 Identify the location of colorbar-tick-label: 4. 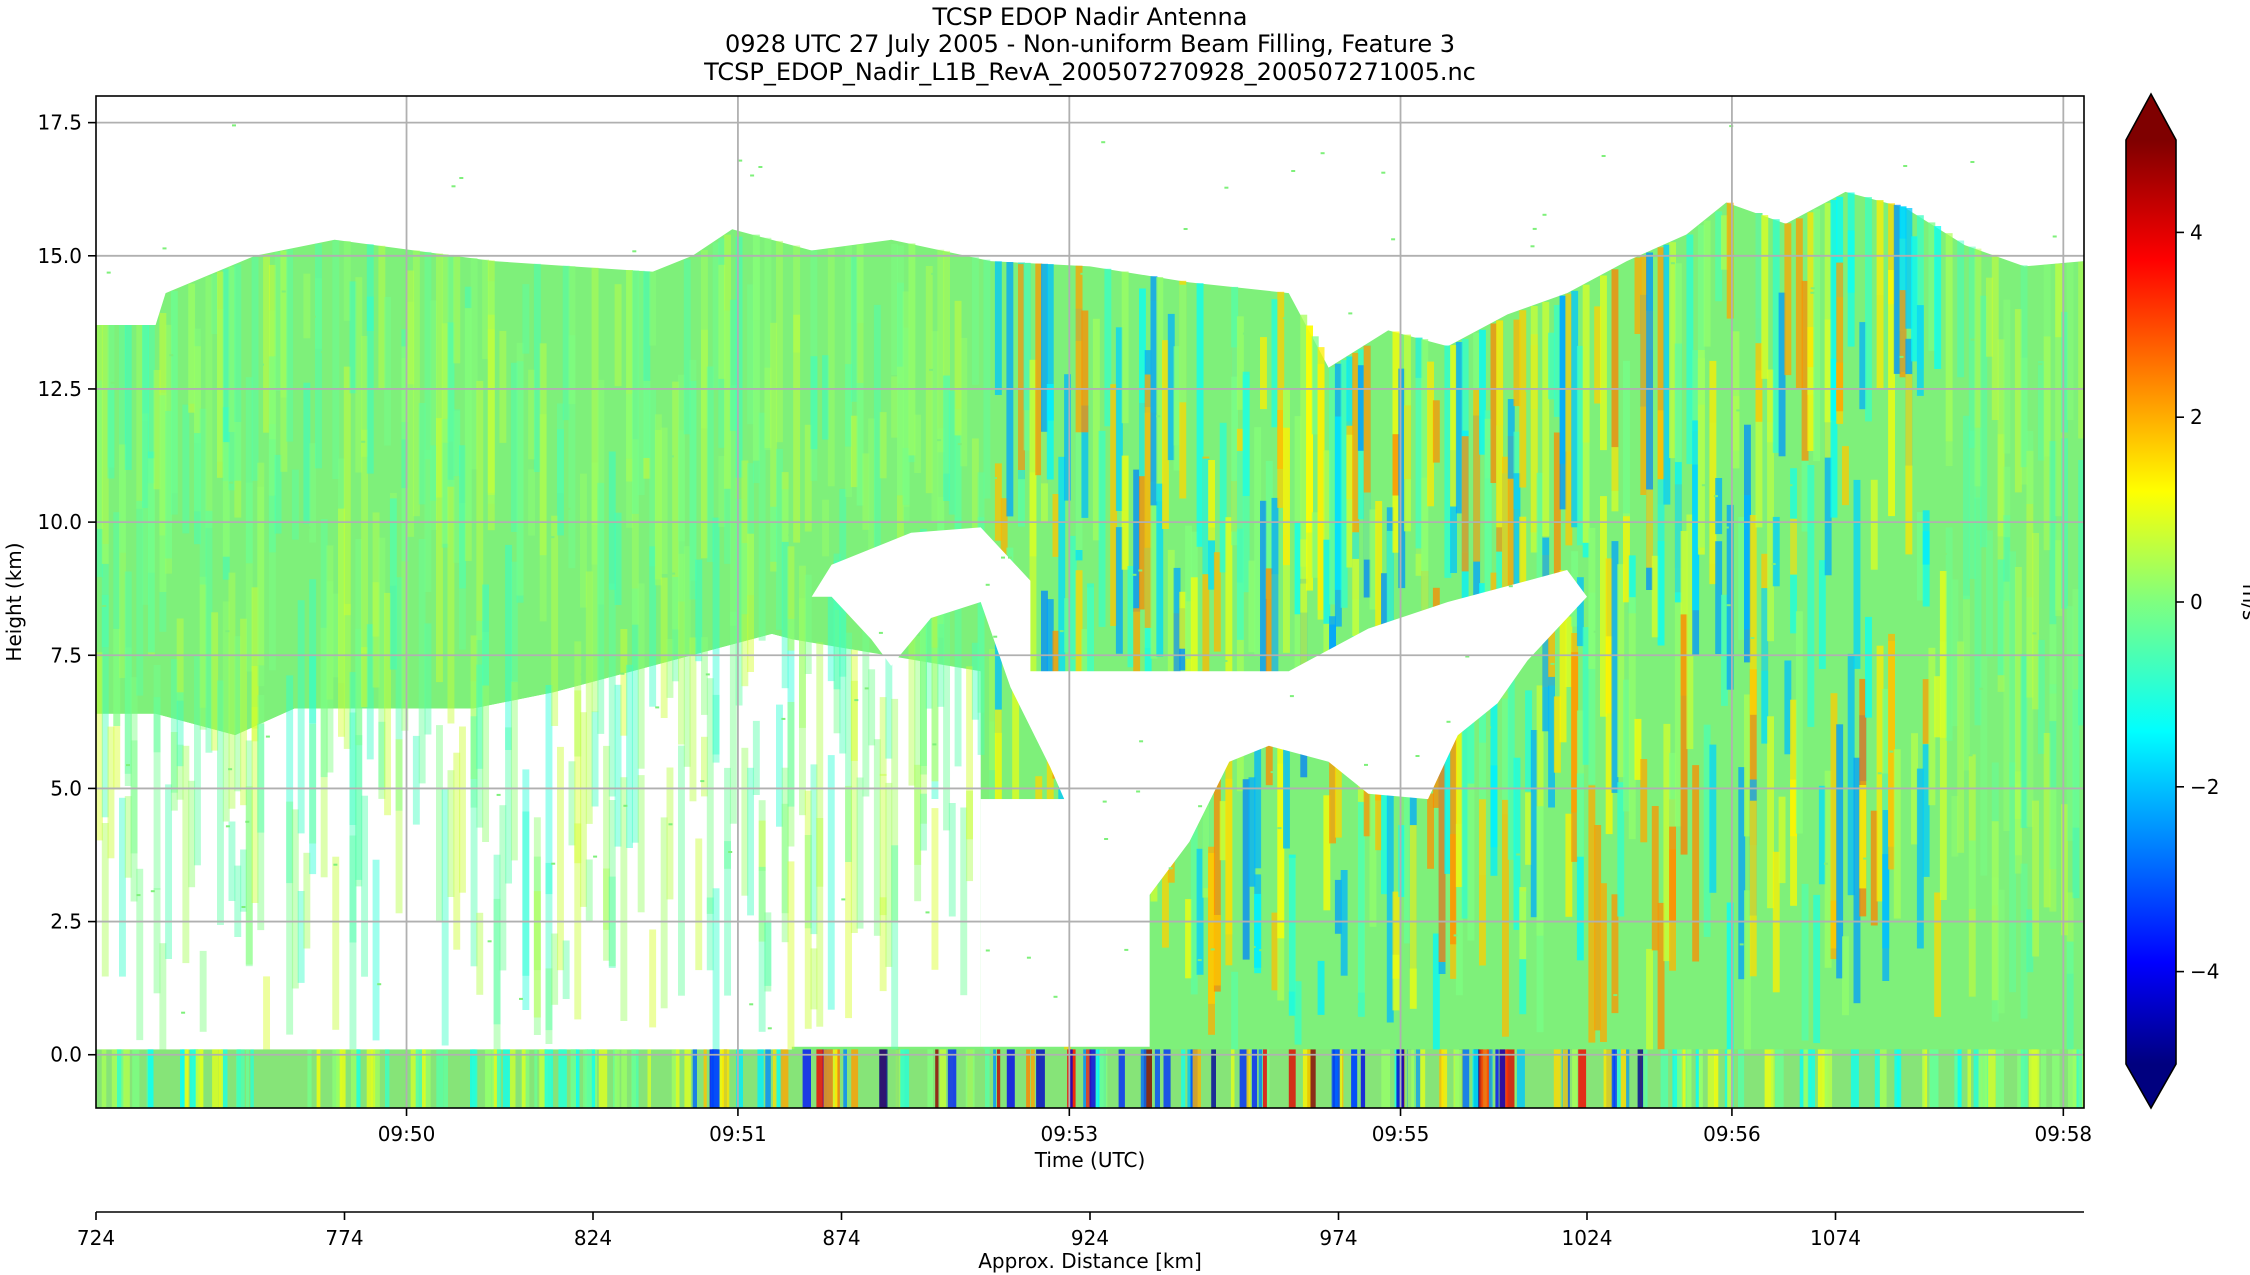
(2196, 232).